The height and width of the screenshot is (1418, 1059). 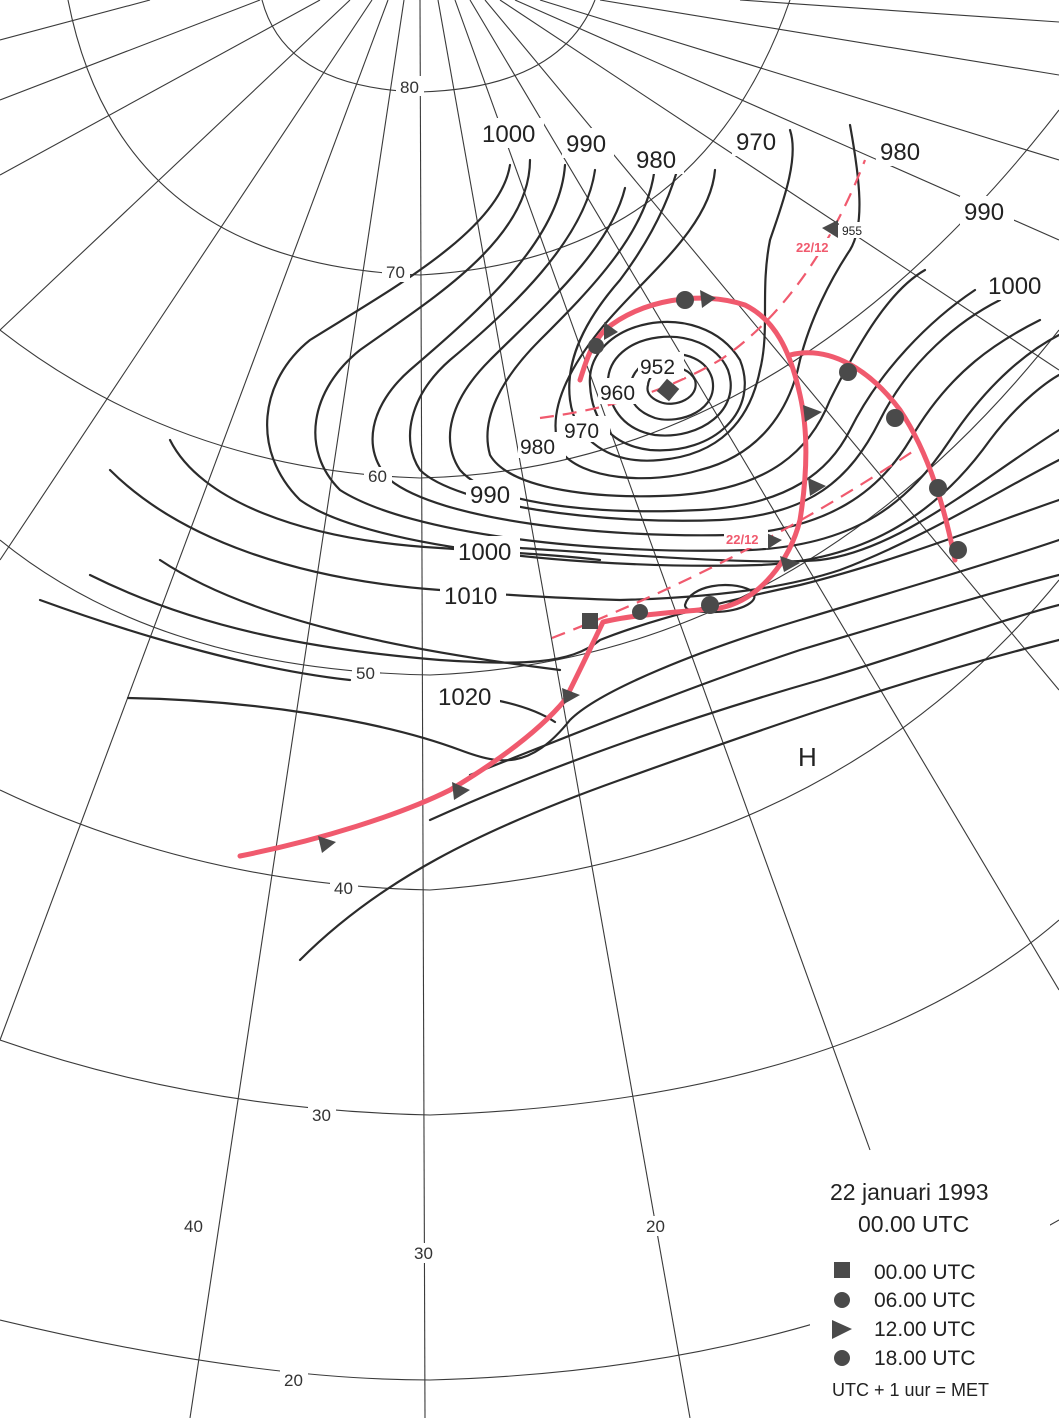 I want to click on legend-item-1200: 12.00 UTC, so click(x=925, y=1329).